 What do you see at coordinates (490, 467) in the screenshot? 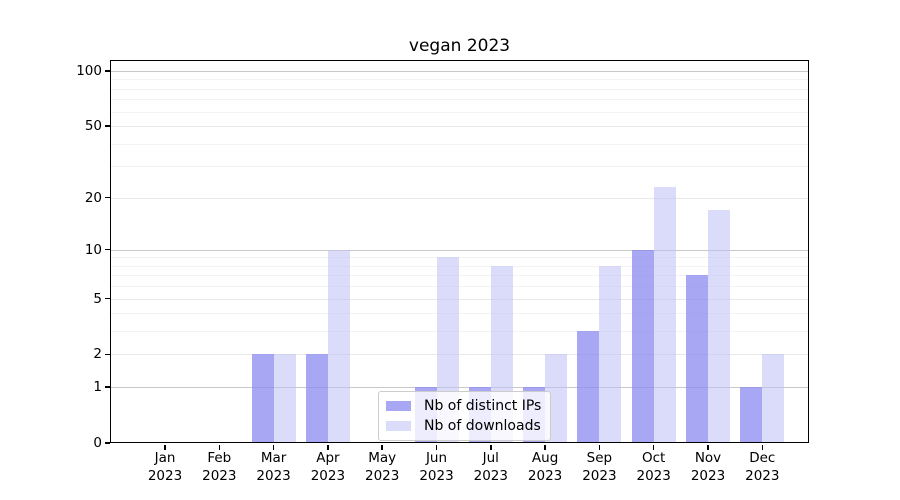
I see `x-tick-label-jul-2023: Jul 2023` at bounding box center [490, 467].